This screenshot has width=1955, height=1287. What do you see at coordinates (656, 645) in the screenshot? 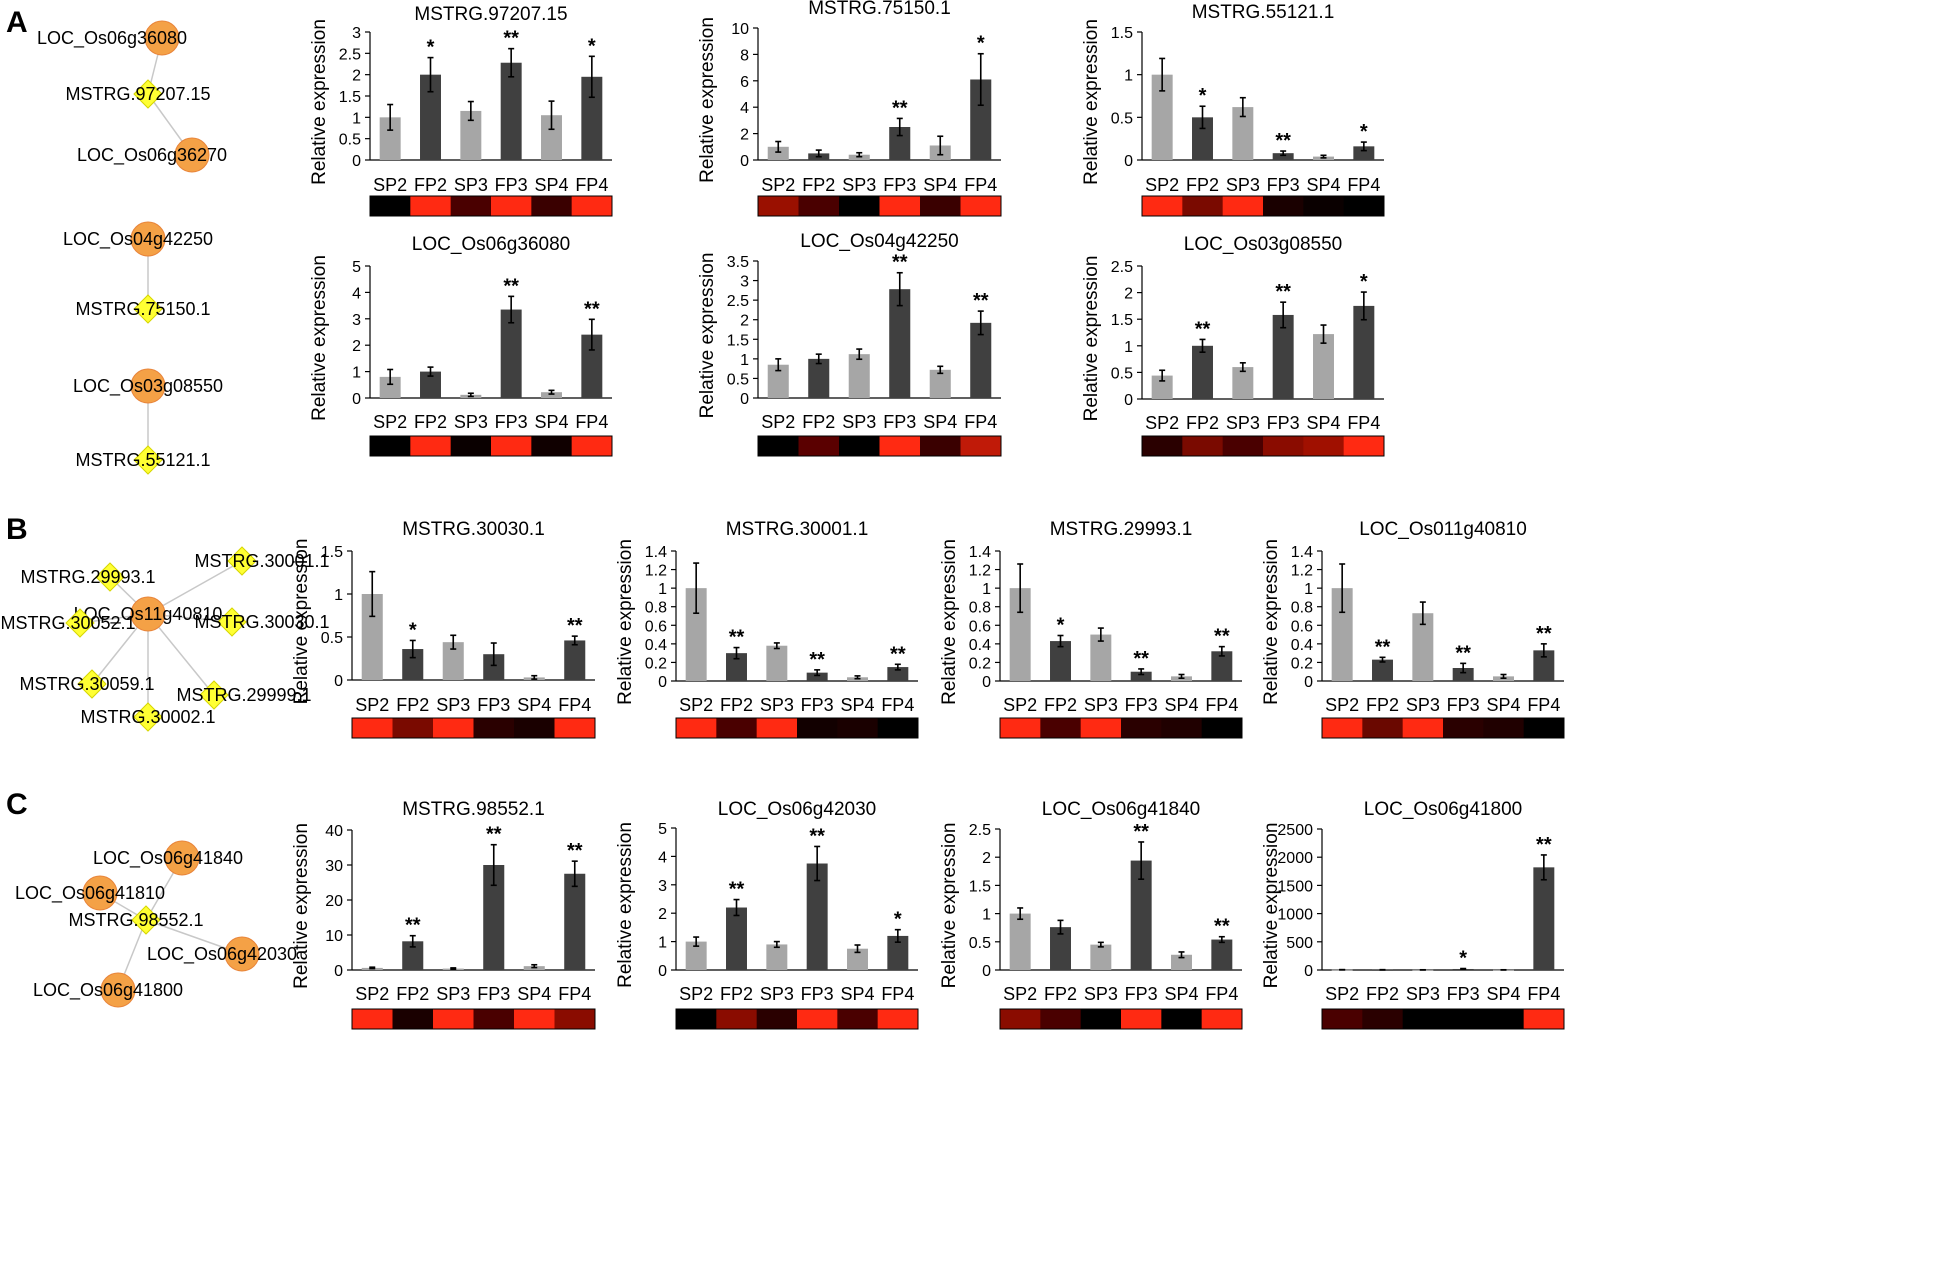
I see `y-tick-label: 0.4` at bounding box center [656, 645].